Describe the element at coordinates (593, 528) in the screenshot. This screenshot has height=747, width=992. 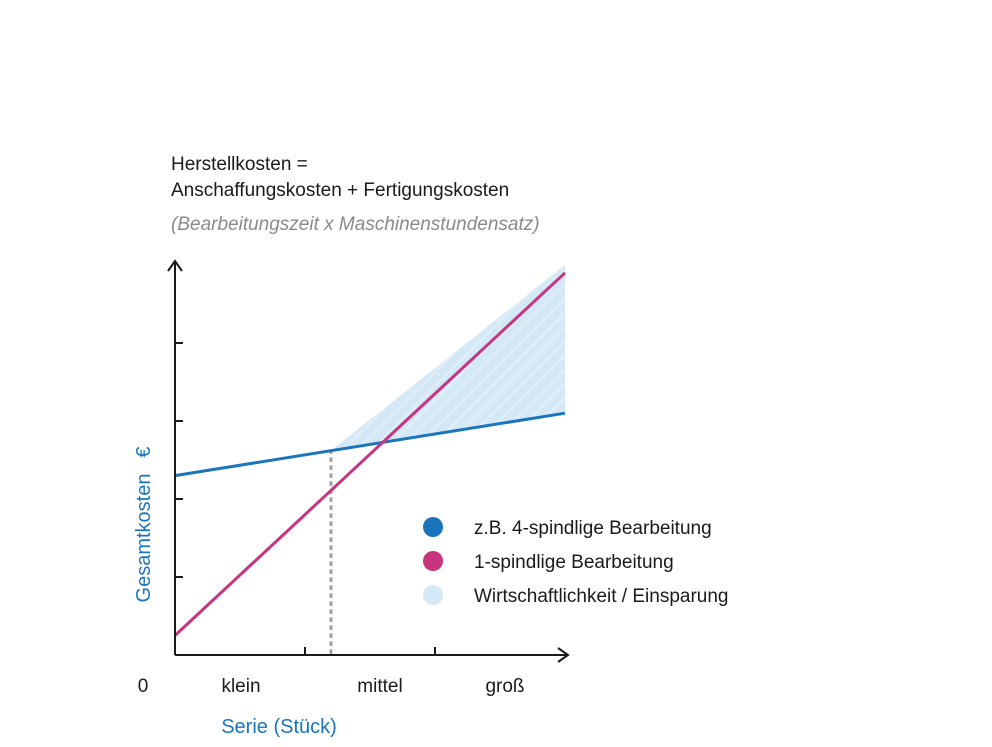
I see `legend-label-4-spindle: z.B. 4-spindlige Bearbeitung` at that location.